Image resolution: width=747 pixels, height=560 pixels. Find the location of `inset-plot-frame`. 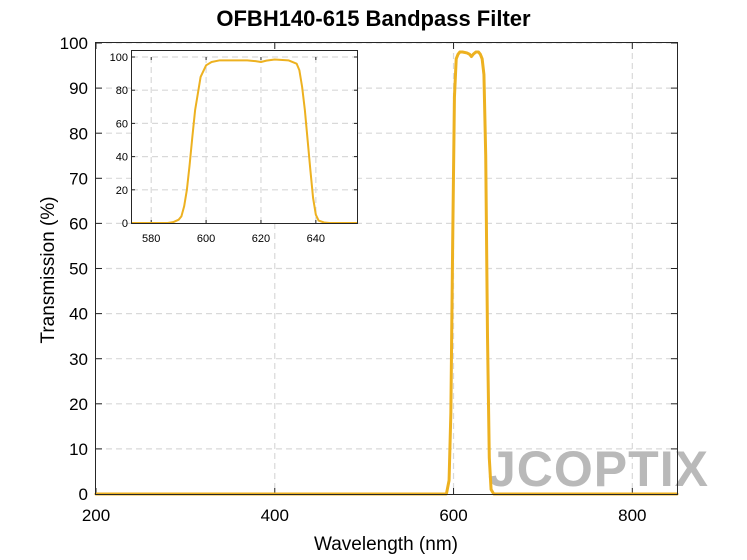

inset-plot-frame is located at coordinates (244, 137).